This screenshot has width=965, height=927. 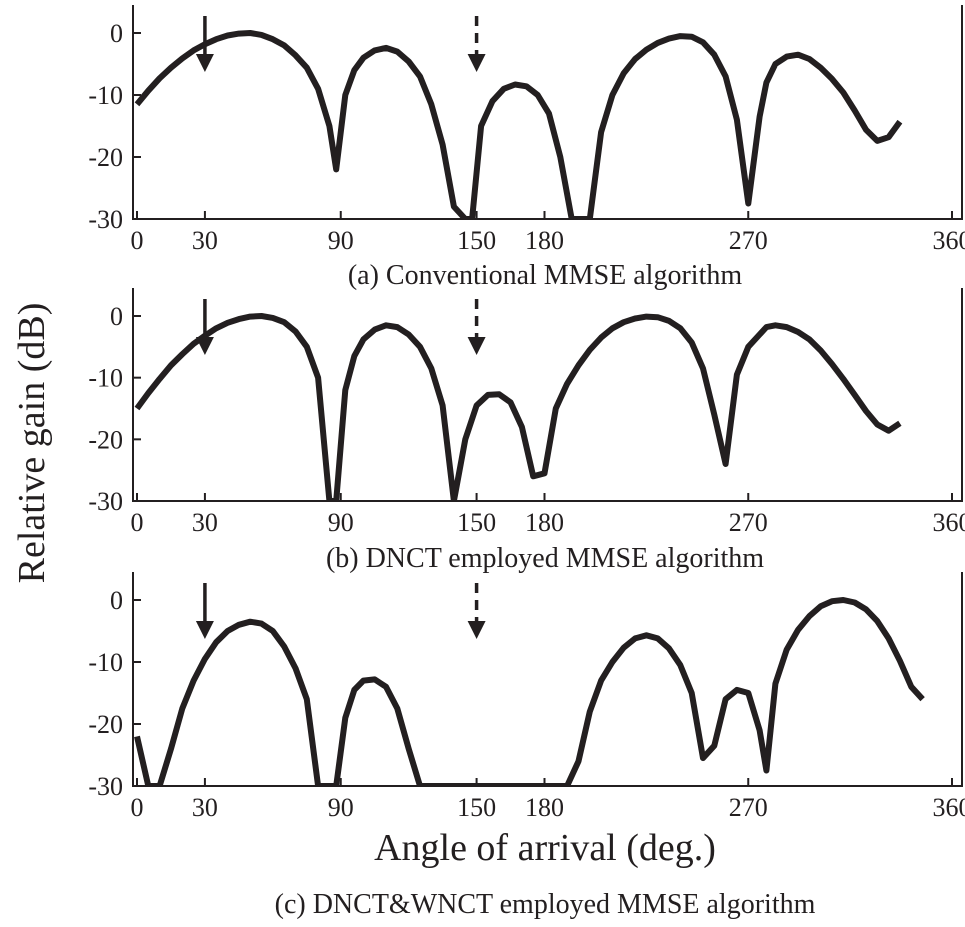 What do you see at coordinates (32, 443) in the screenshot?
I see `y-axis-label: Relative gain (dB)` at bounding box center [32, 443].